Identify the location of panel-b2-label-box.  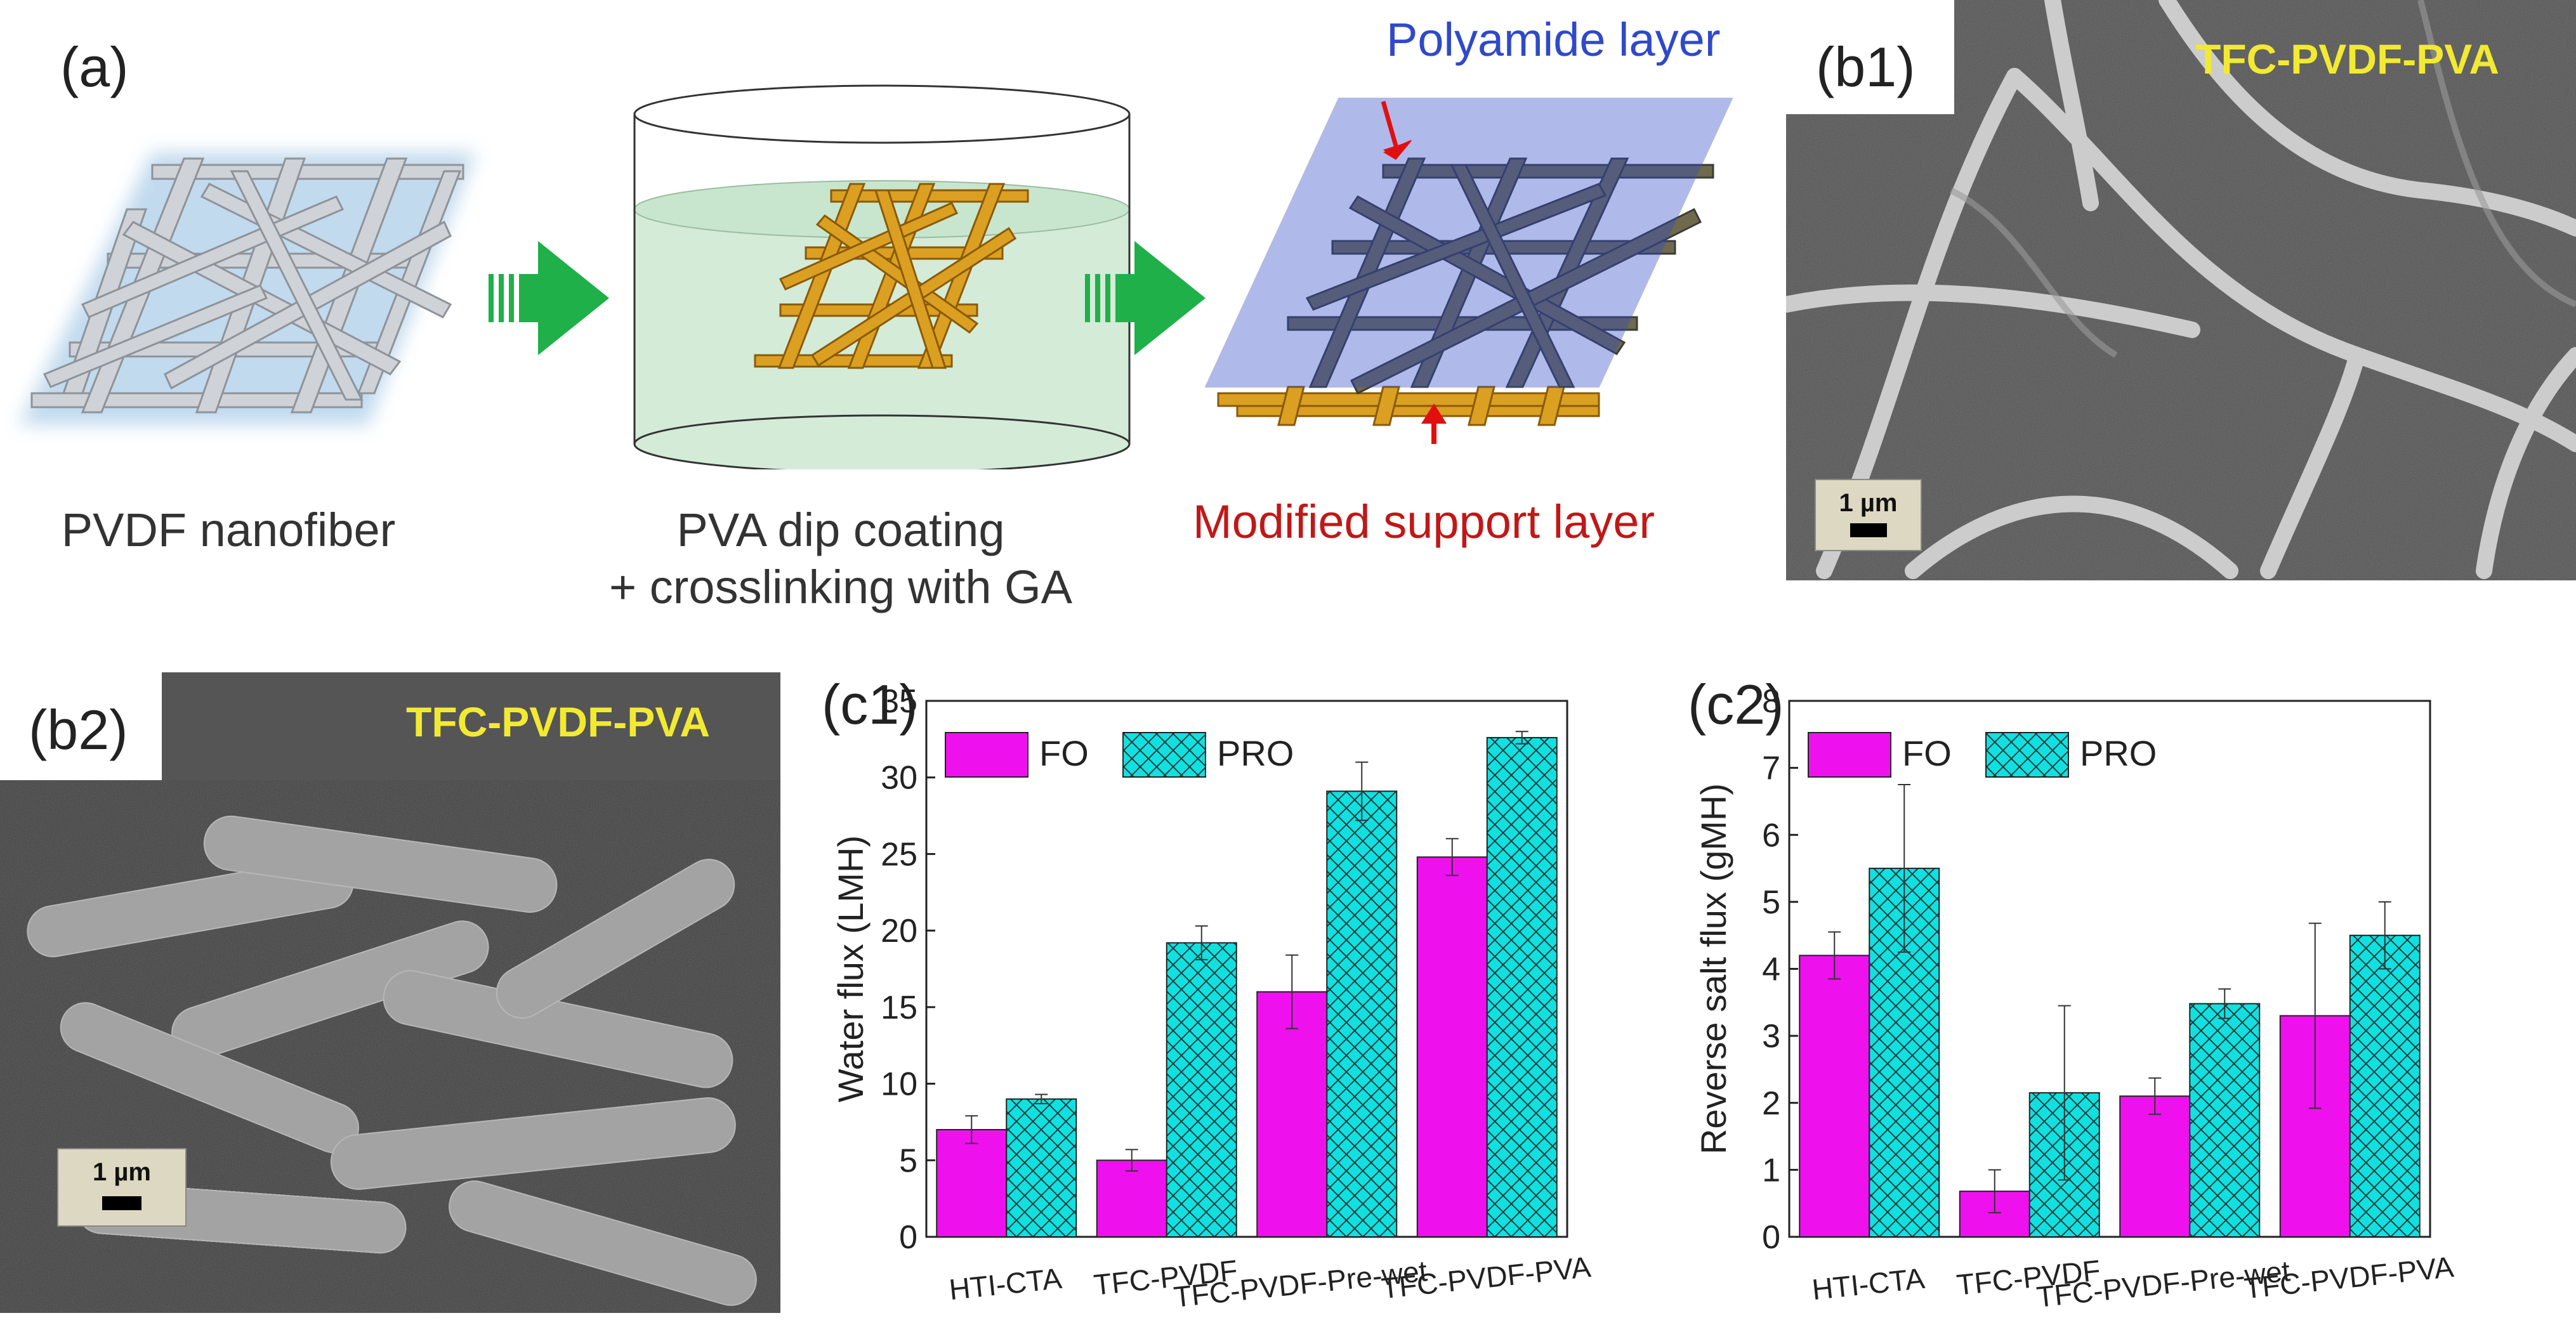
(81, 726).